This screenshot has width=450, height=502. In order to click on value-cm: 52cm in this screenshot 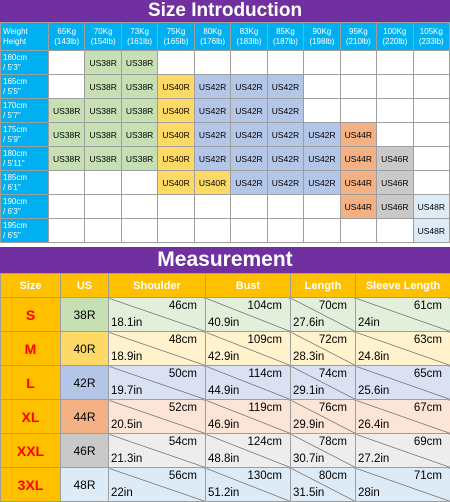, I will do `click(183, 408)`.